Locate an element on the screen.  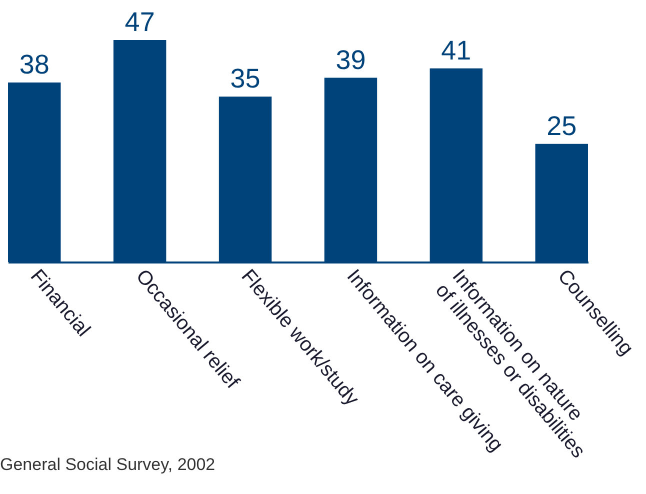
data-label: 35 is located at coordinates (245, 79).